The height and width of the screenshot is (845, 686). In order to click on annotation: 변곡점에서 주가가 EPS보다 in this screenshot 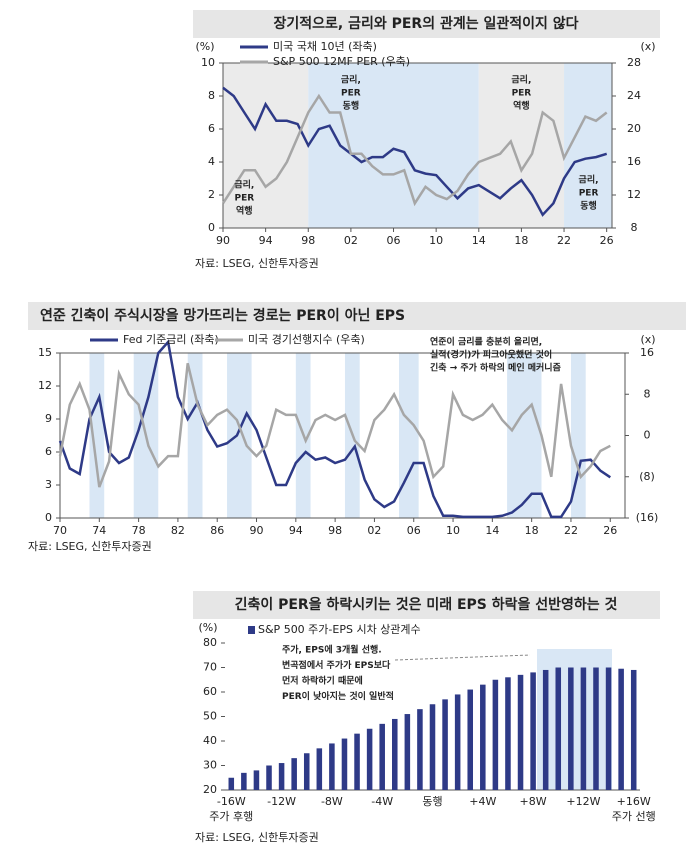, I will do `click(336, 665)`.